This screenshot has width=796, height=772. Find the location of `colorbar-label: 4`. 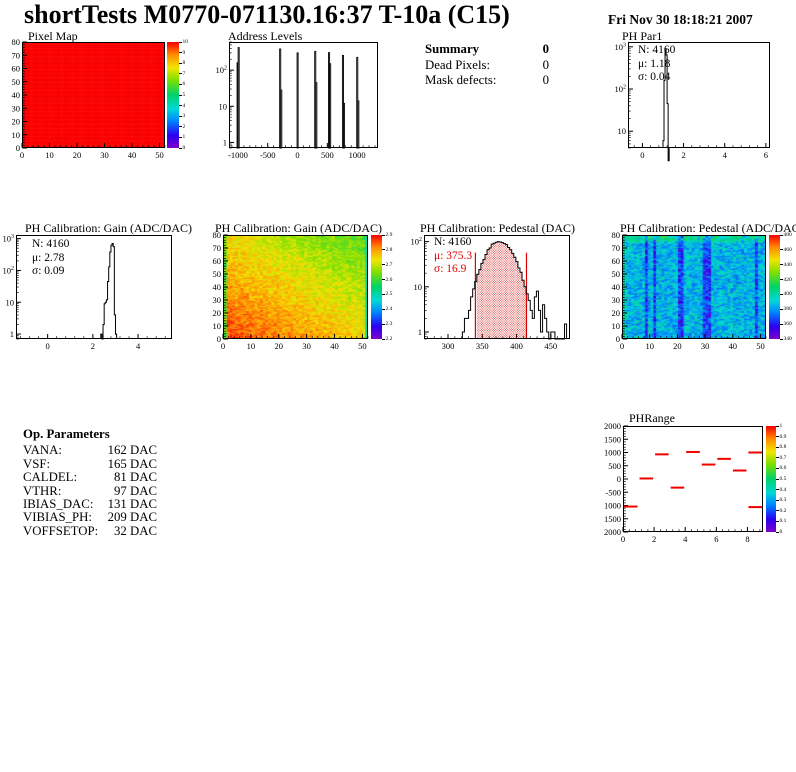

colorbar-label: 4 is located at coordinates (184, 105).